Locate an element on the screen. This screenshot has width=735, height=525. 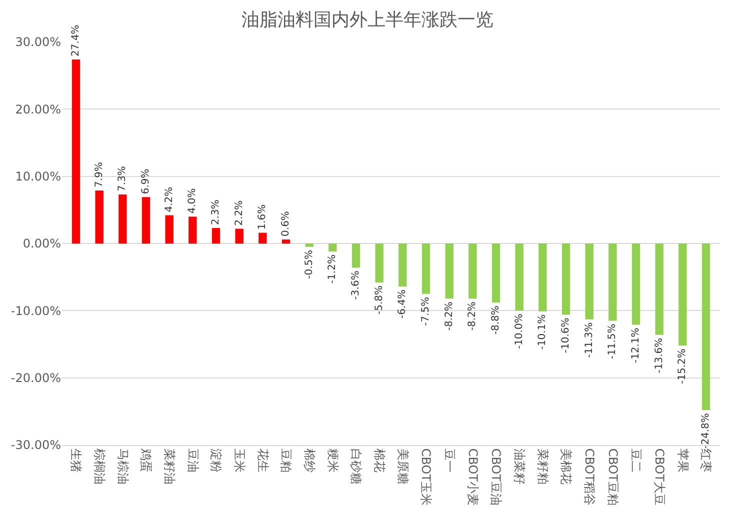
data-label: 7.3% is located at coordinates (122, 179).